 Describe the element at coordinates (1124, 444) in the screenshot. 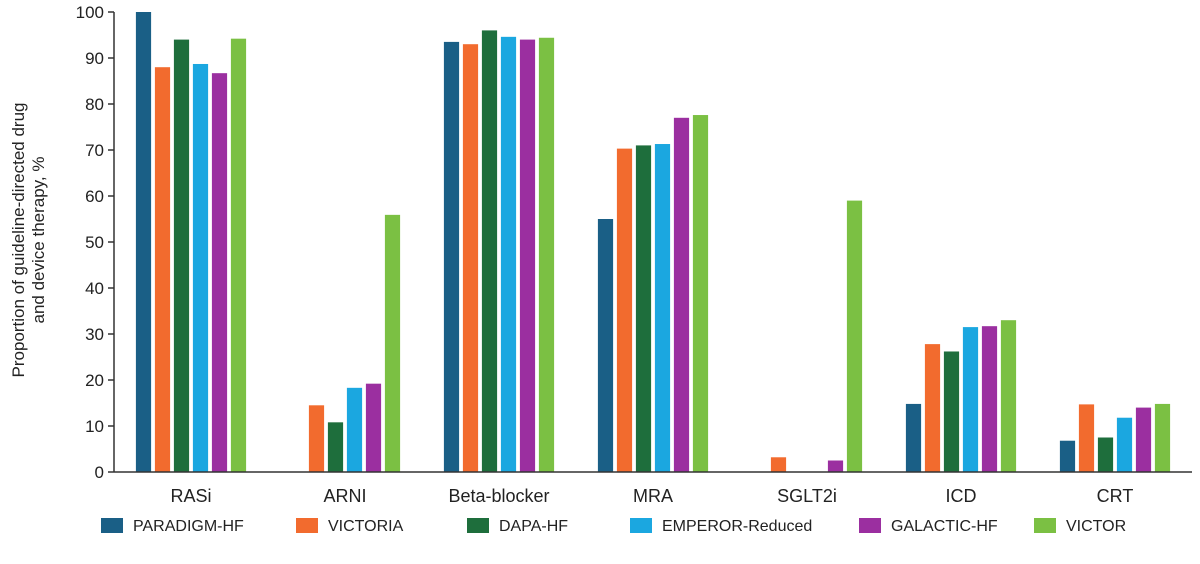

I see `bar-emperor-reduced-crt` at that location.